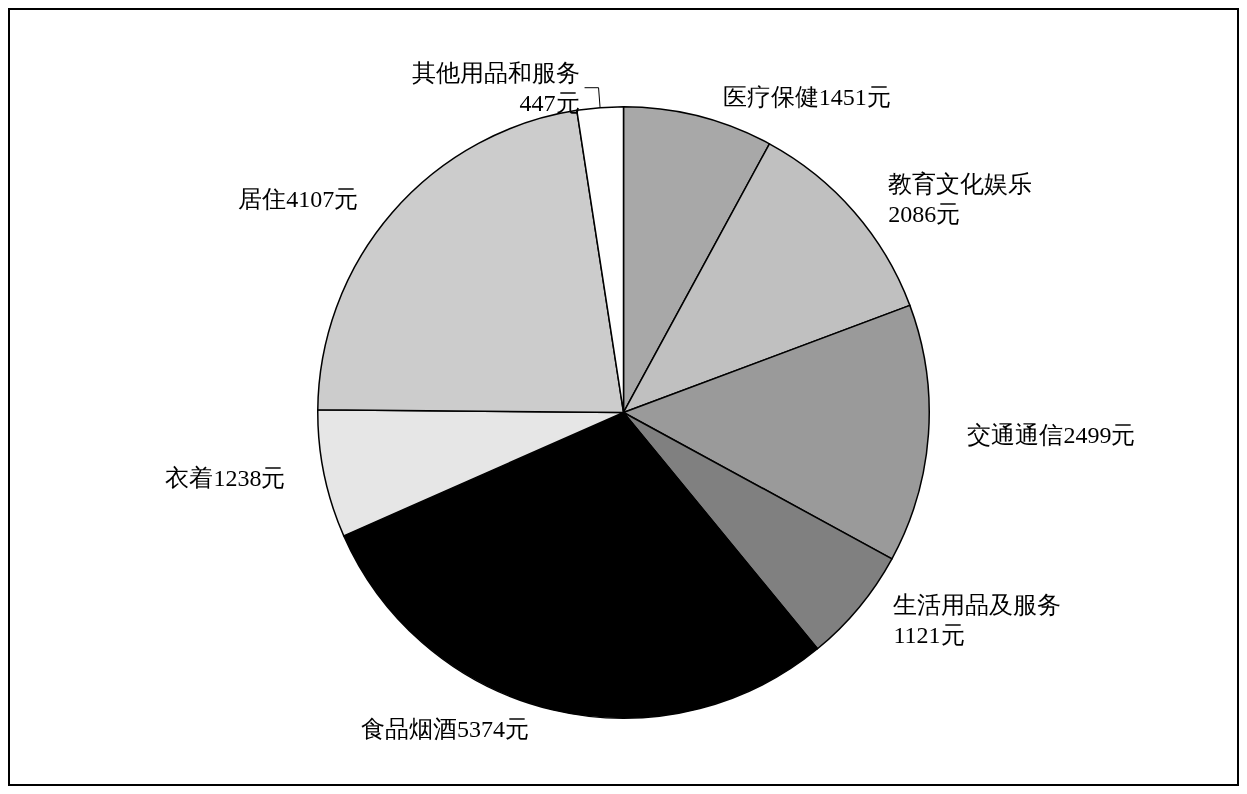 This screenshot has width=1247, height=794. What do you see at coordinates (977, 605) in the screenshot?
I see `slice-label: 生活用品及服务` at bounding box center [977, 605].